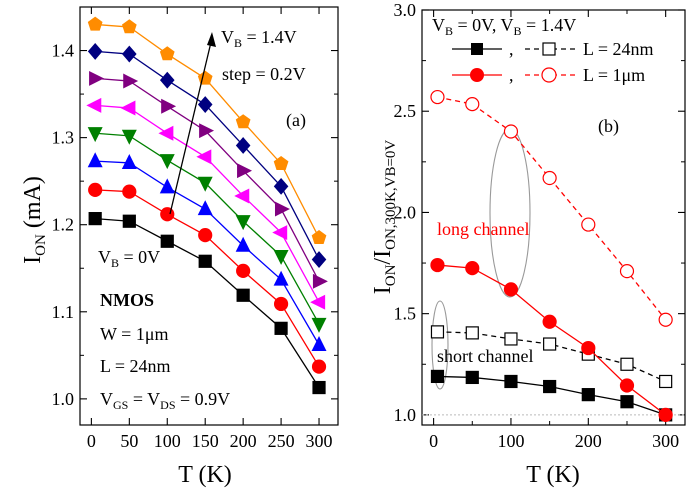  Describe the element at coordinates (405, 314) in the screenshot. I see `panel-b-ytick-label: 1.5` at that location.